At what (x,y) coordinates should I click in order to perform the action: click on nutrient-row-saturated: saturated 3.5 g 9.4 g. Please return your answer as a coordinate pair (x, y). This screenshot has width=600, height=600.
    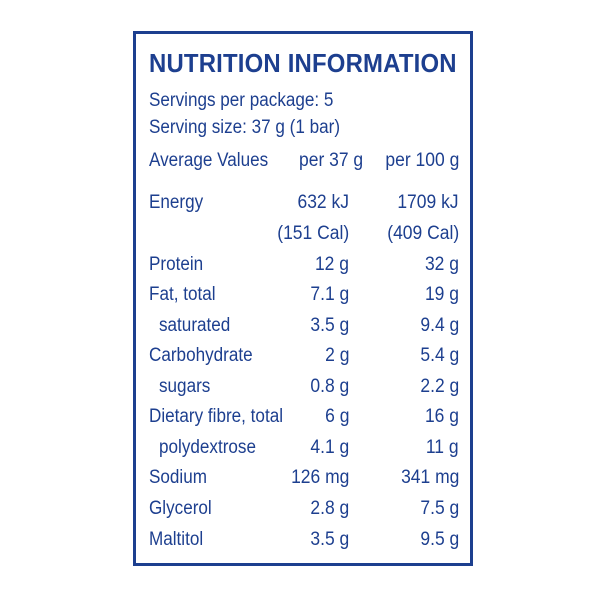
    Looking at the image, I should click on (304, 329).